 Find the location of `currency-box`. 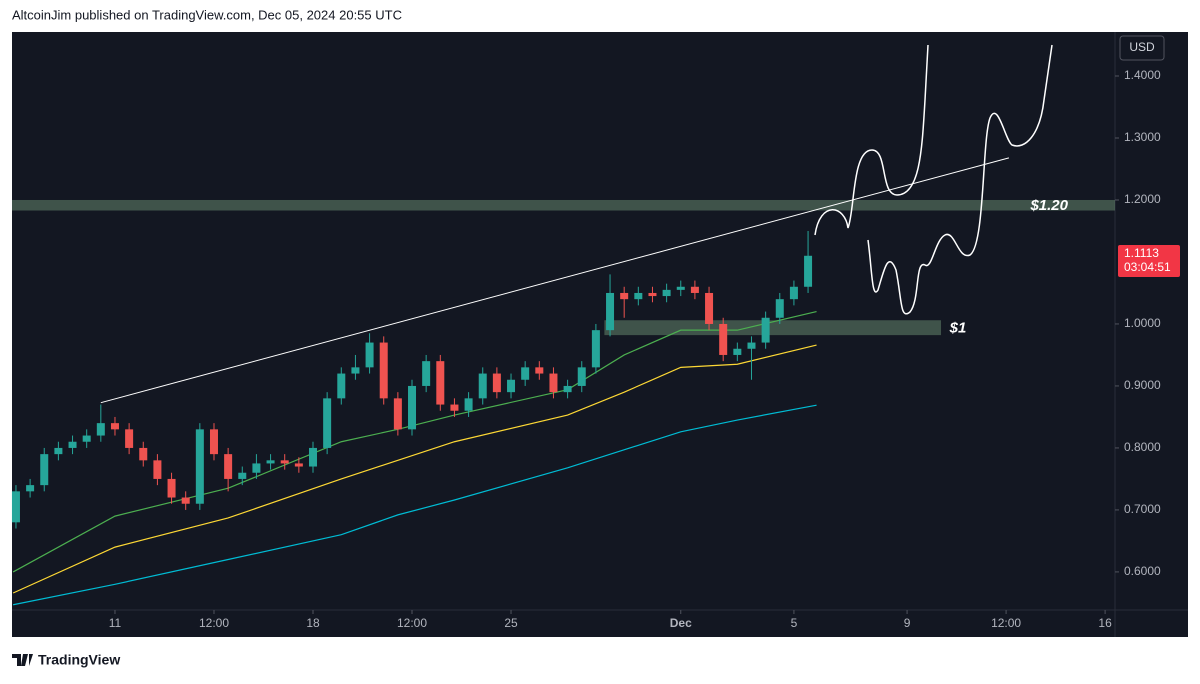

currency-box is located at coordinates (1142, 48).